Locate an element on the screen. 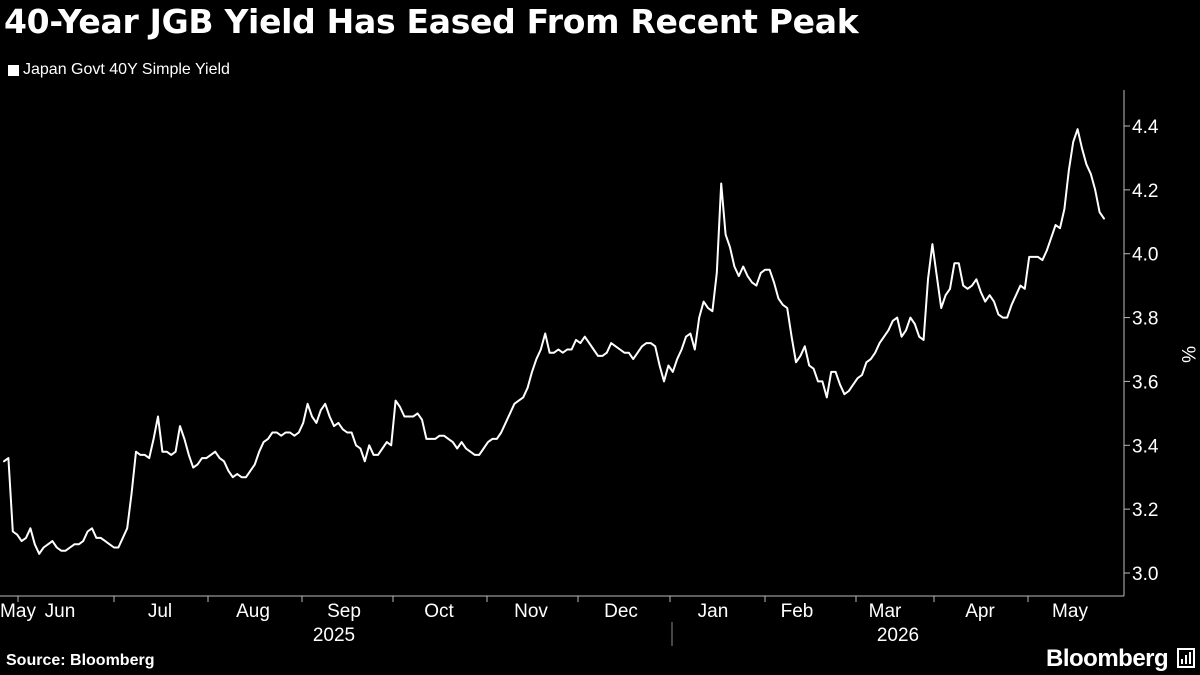 The width and height of the screenshot is (1200, 675). y-tick-label: 3.4 is located at coordinates (1145, 446).